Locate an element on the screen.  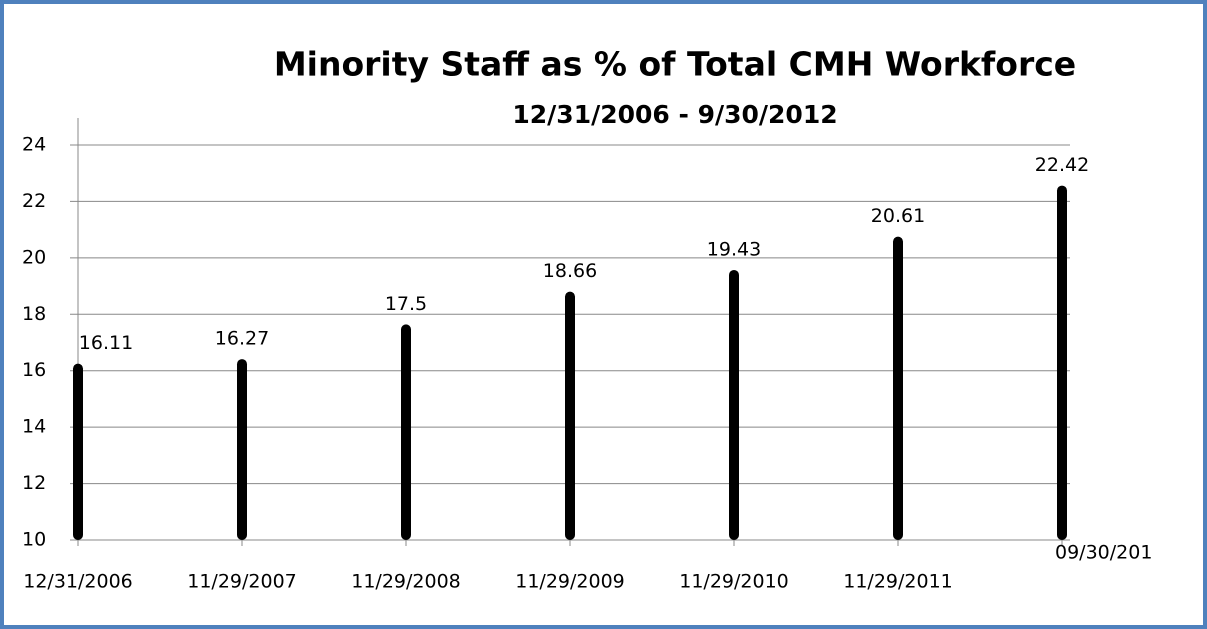
x-tick-label: 12/31/2006 is located at coordinates (78, 582).